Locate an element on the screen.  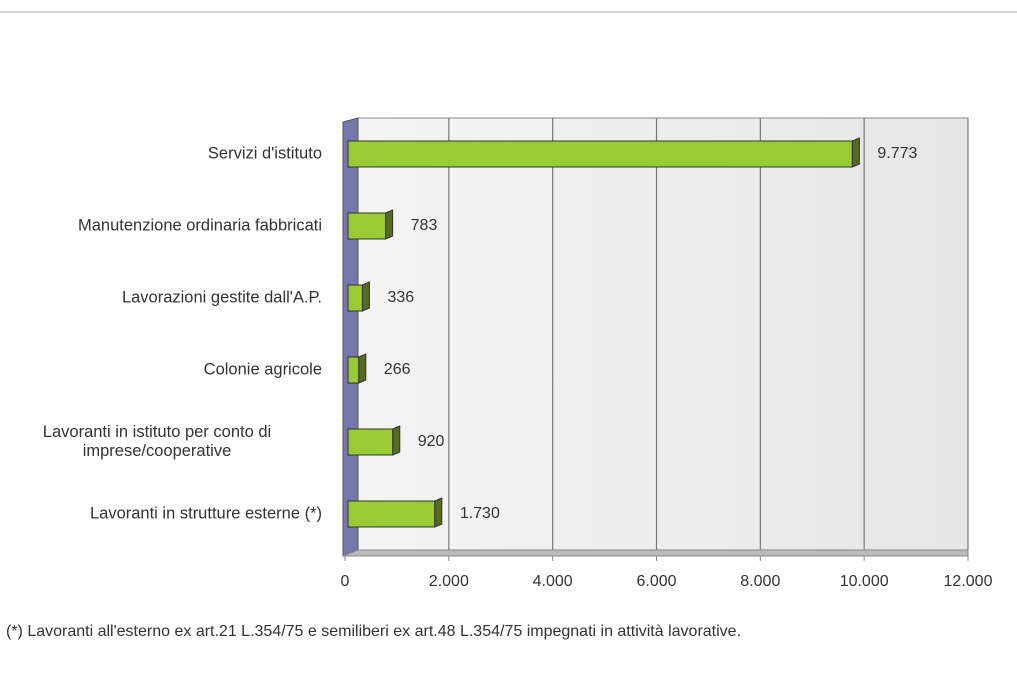
y-tick-label: Lavorazioni gestite dall'A.P. is located at coordinates (221, 297).